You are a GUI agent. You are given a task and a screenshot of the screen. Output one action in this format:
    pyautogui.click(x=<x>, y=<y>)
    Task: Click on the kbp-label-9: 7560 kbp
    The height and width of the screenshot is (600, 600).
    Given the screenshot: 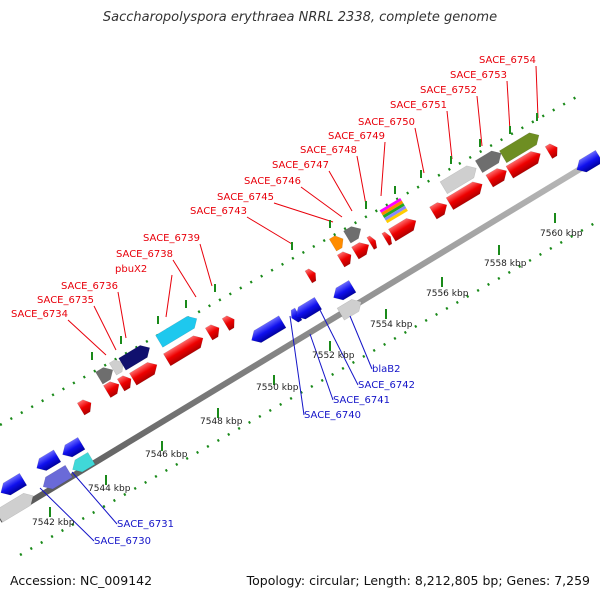 What is the action you would take?
    pyautogui.click(x=561, y=234)
    